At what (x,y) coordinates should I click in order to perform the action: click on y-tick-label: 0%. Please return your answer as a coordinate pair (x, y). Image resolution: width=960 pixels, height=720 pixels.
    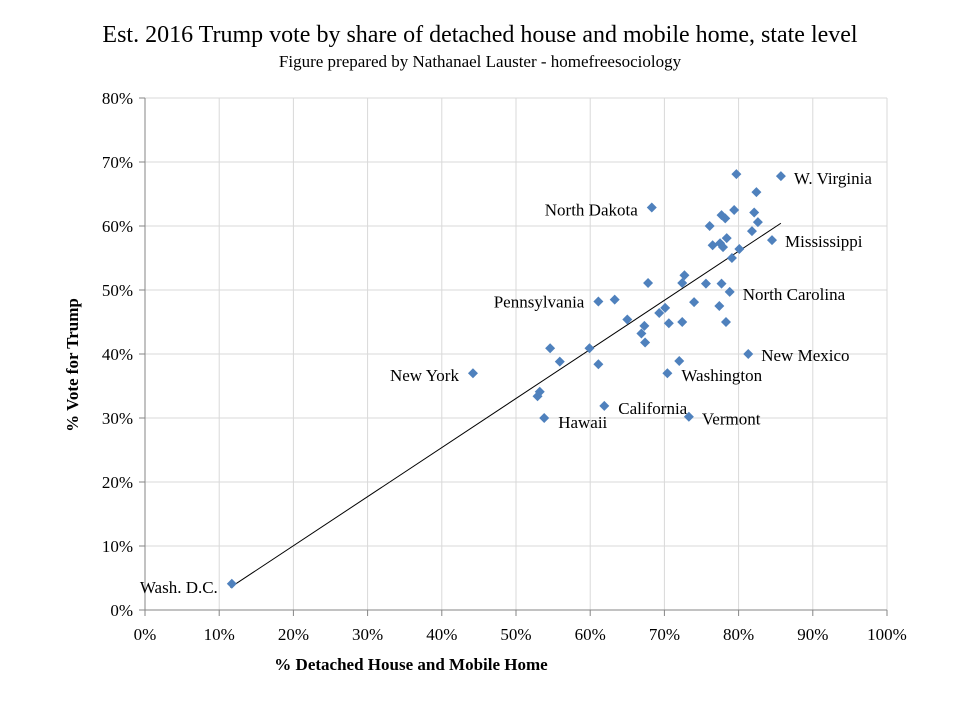
    Looking at the image, I should click on (121, 610).